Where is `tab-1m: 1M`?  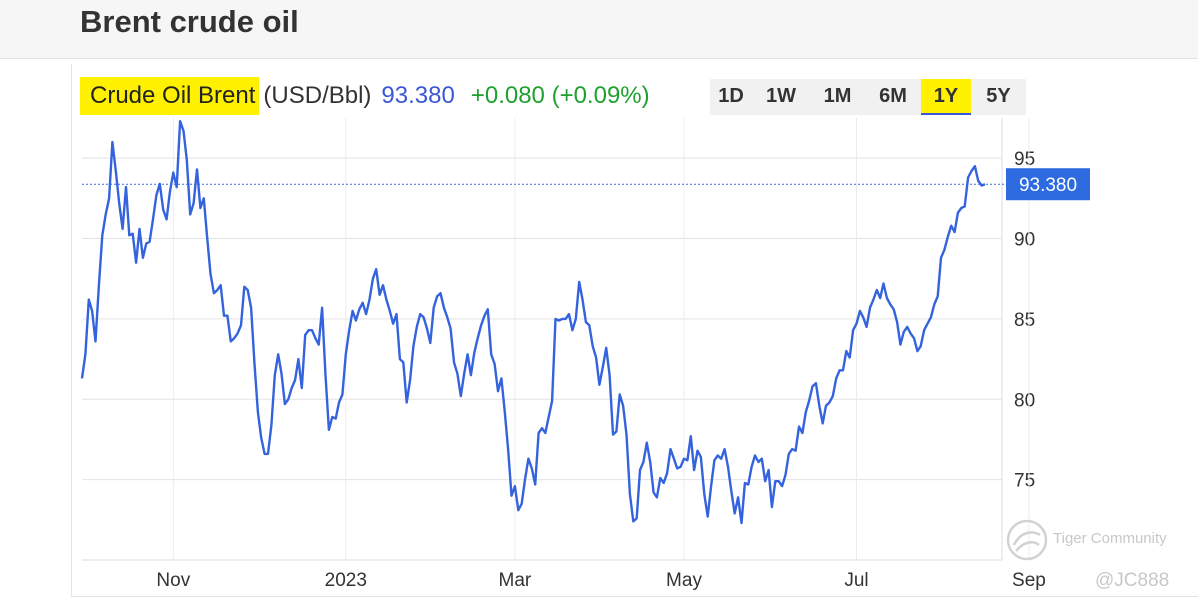 tab-1m: 1M is located at coordinates (837, 96).